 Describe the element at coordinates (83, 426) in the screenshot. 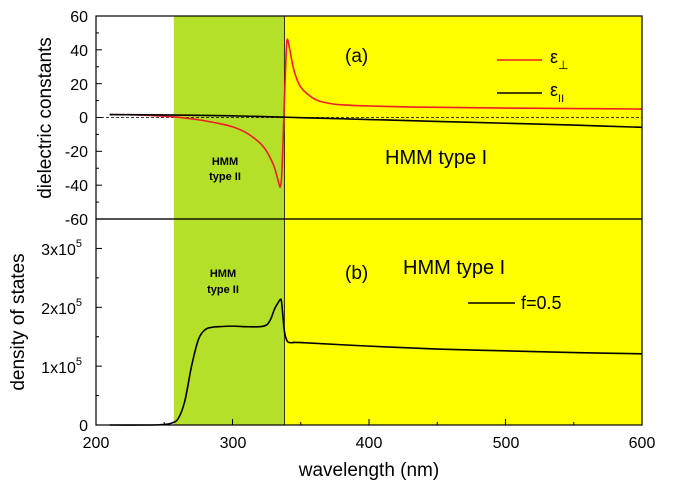

I see `y-tick-b: 0` at that location.